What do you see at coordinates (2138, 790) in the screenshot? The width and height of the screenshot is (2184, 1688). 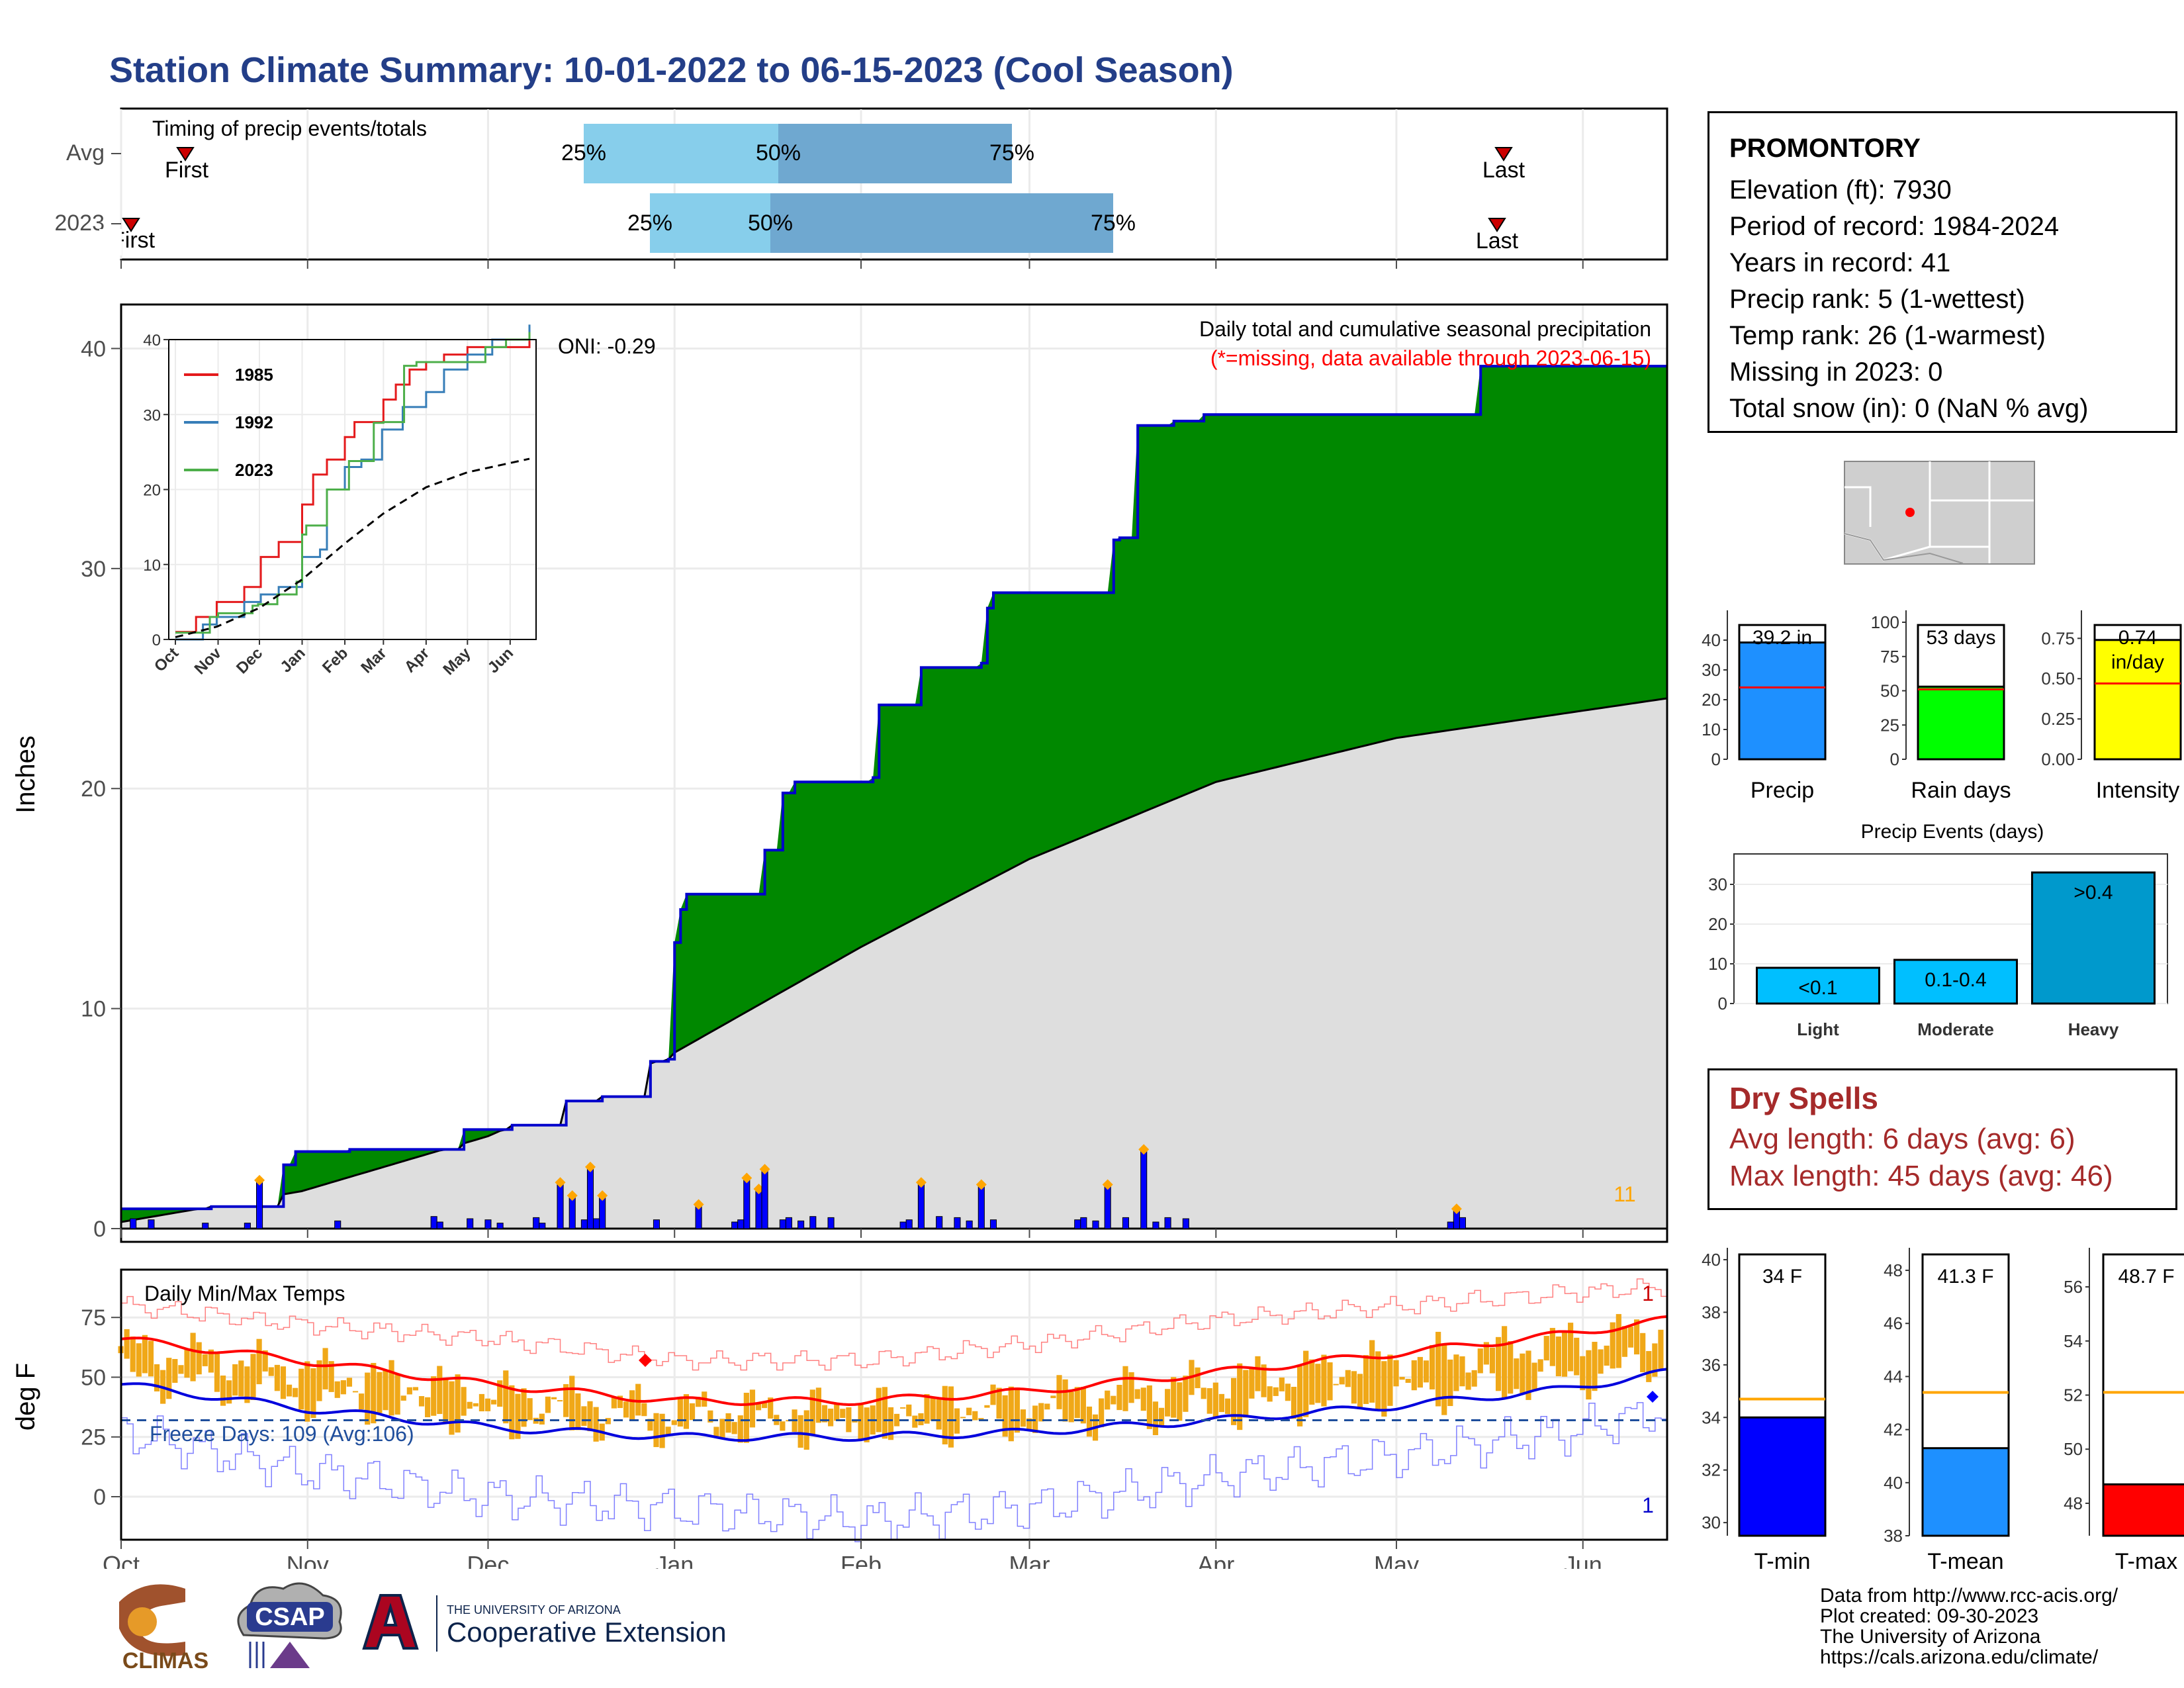 I see `stat-intensity-label: Intensity` at bounding box center [2138, 790].